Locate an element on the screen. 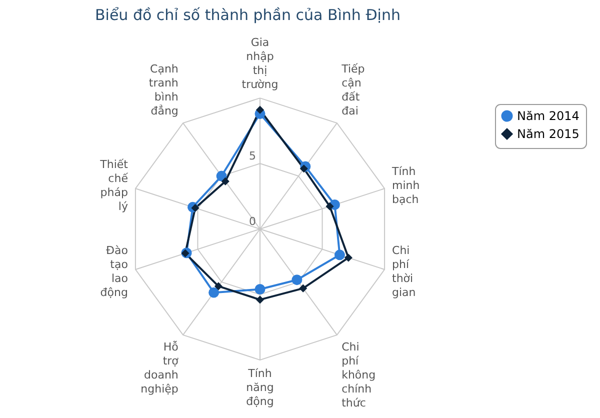 This screenshot has width=600, height=418. chart-title: Biểu đồ chỉ số thành phần của Bình Định is located at coordinates (247, 15).